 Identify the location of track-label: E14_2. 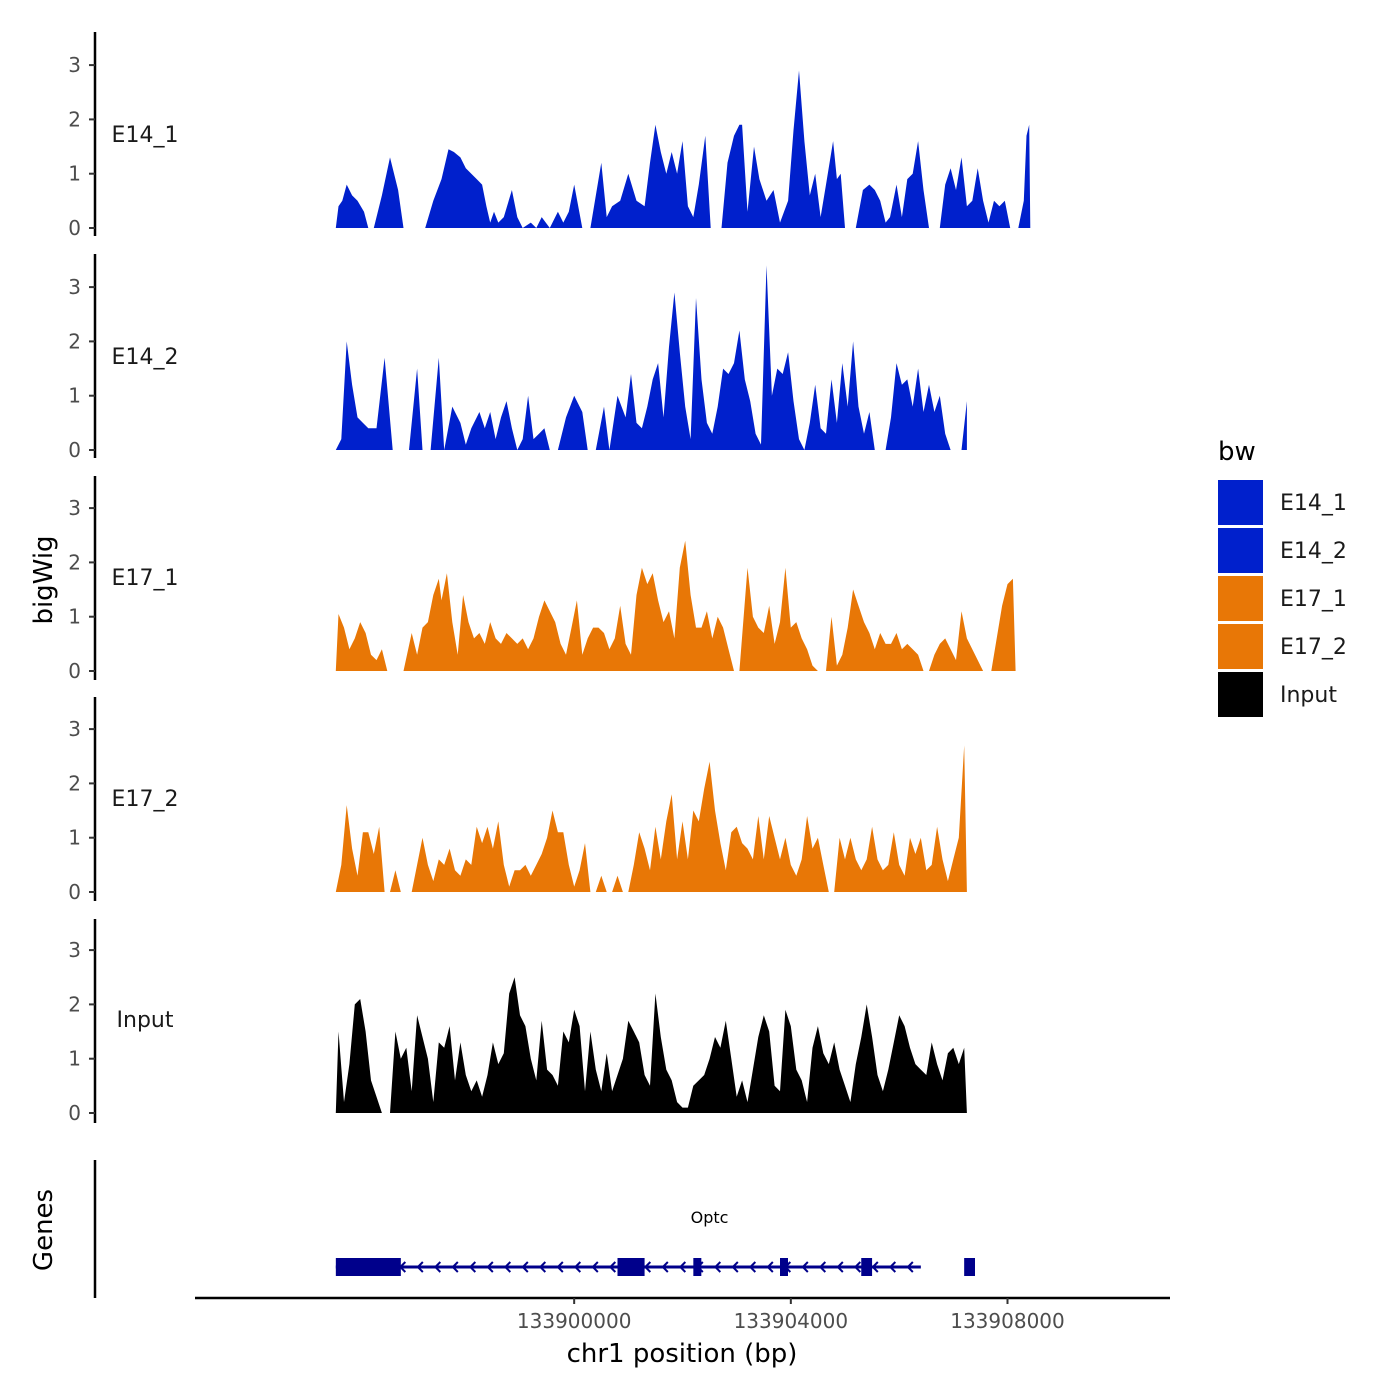
(145, 357).